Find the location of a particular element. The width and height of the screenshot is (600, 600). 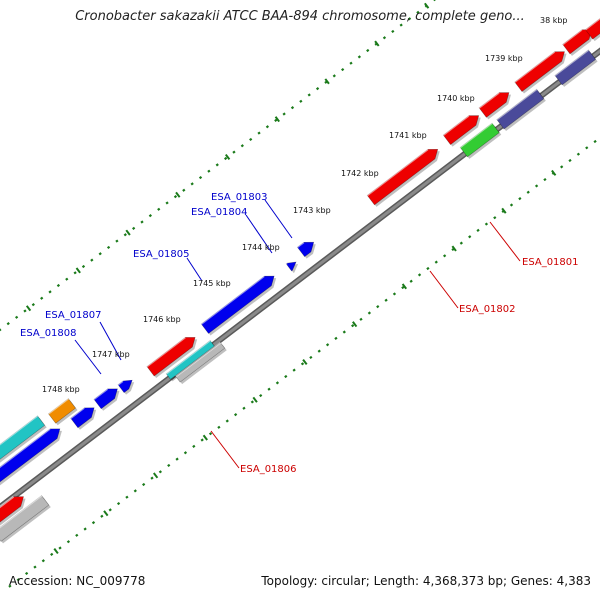

tick-label: 1742 kbp is located at coordinates (360, 173).